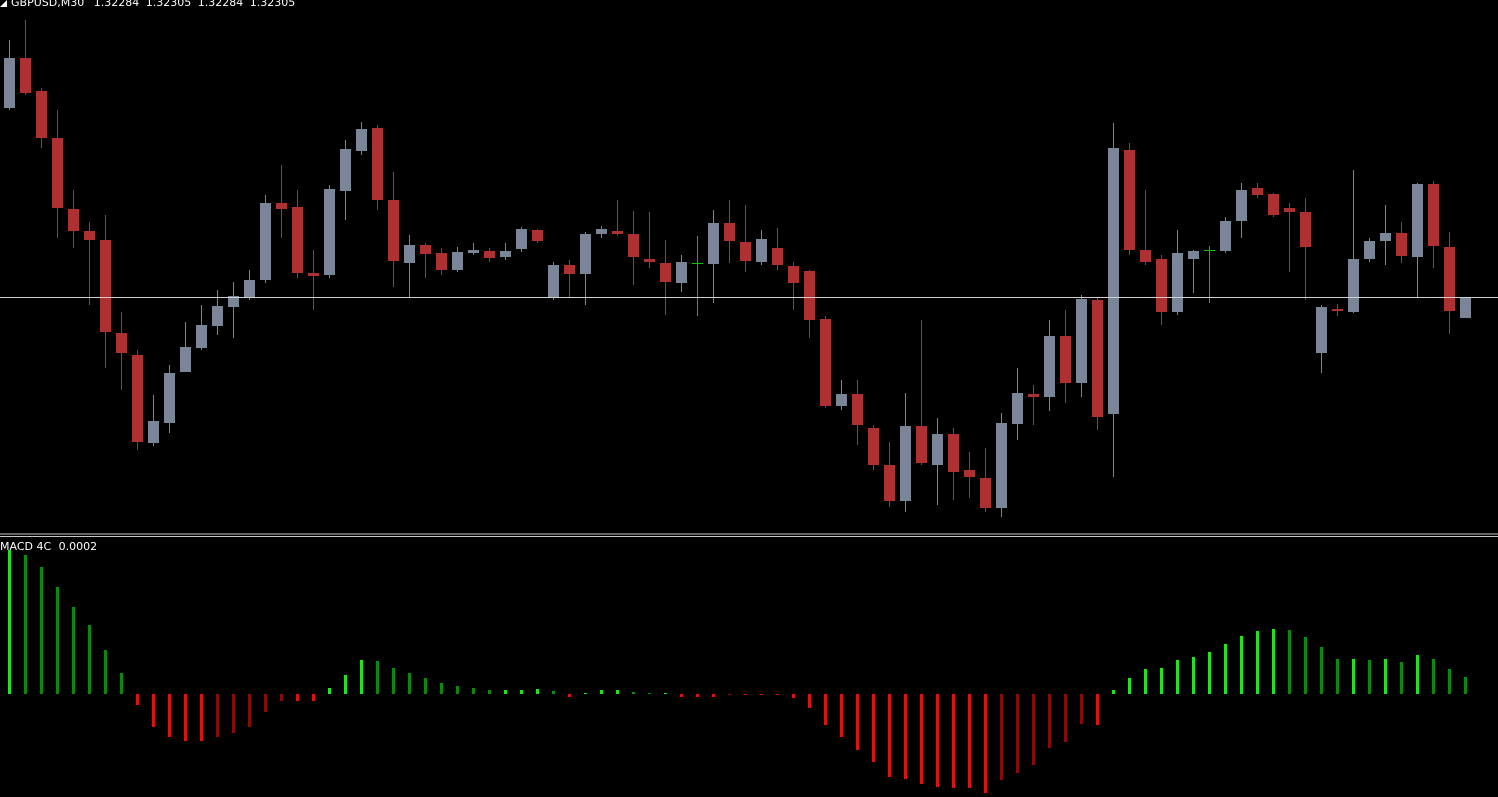  Describe the element at coordinates (273, 4) in the screenshot. I see `ohlc-close: 1.32305` at that location.